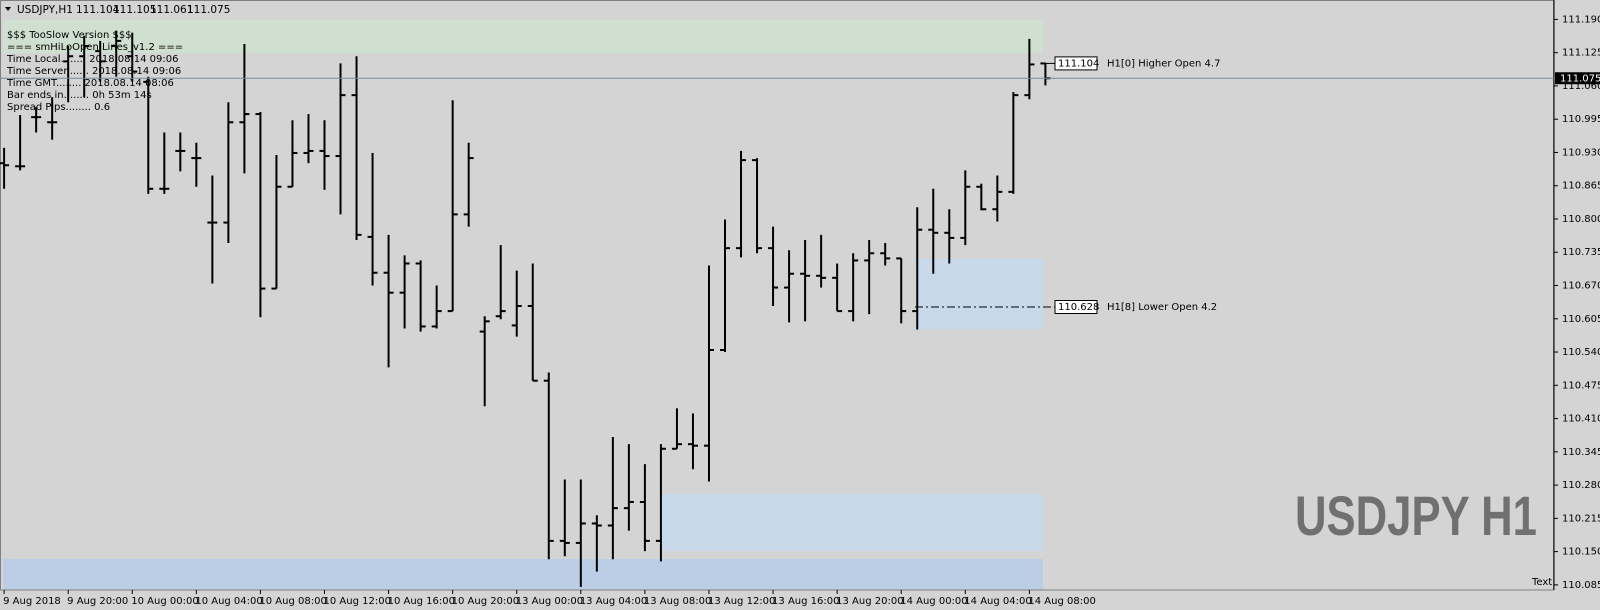  What do you see at coordinates (1162, 307) in the screenshot?
I see `level-label: H1[8] Lower Open 4.2` at bounding box center [1162, 307].